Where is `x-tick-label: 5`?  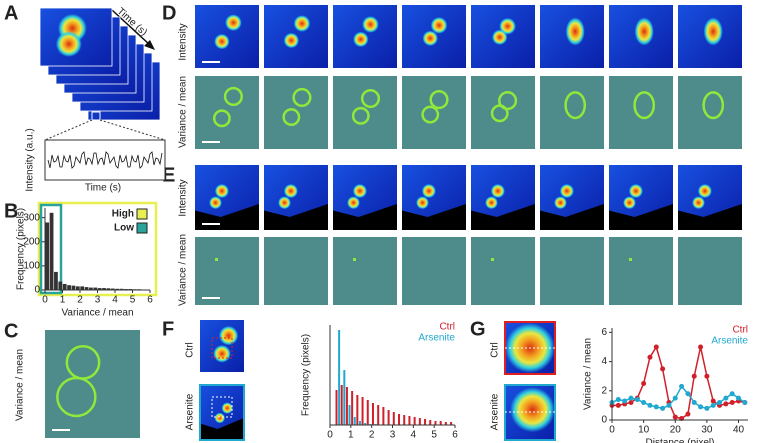
x-tick-label: 5 is located at coordinates (133, 300).